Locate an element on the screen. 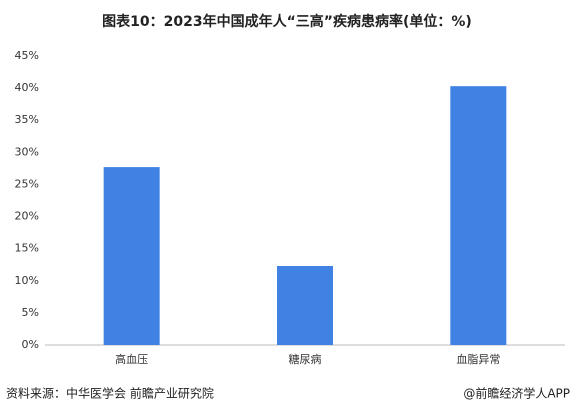  y-tick-label: 0% is located at coordinates (30, 344).